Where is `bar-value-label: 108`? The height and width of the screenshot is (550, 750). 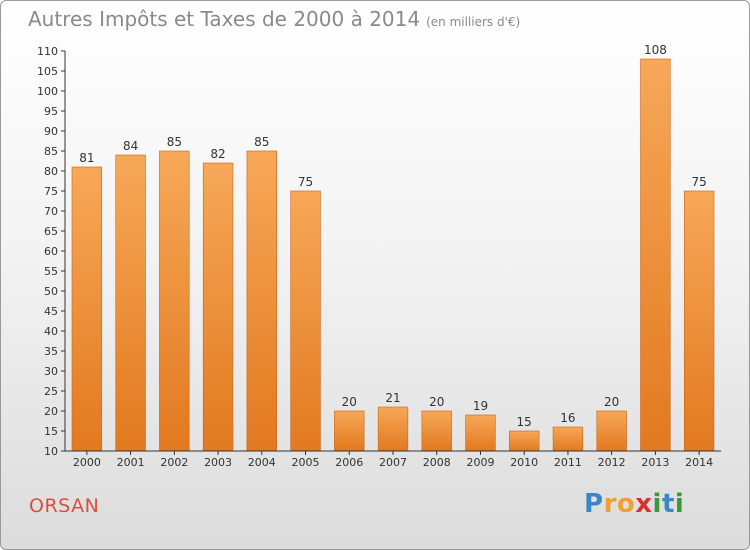
bar-value-label: 108 is located at coordinates (655, 50).